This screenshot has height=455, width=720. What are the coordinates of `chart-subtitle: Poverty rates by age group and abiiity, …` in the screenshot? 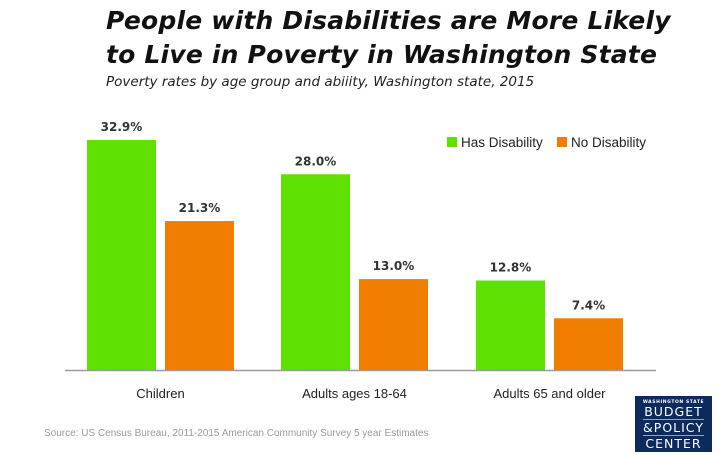 It's located at (320, 82).